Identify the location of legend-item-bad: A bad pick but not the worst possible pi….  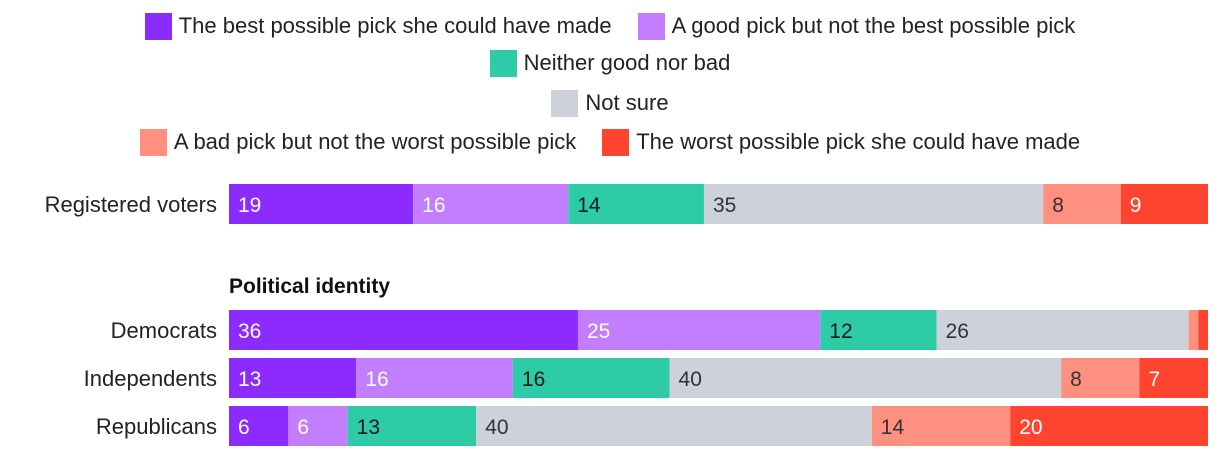
(358, 142).